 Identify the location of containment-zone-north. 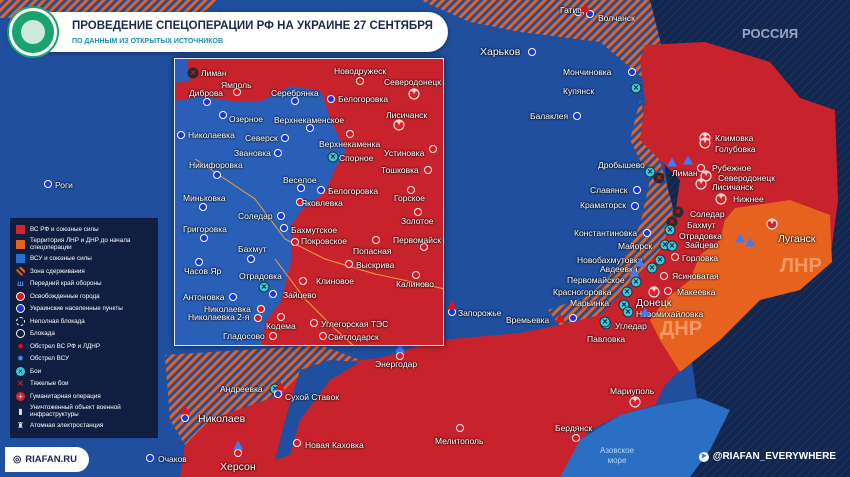
(542, 40).